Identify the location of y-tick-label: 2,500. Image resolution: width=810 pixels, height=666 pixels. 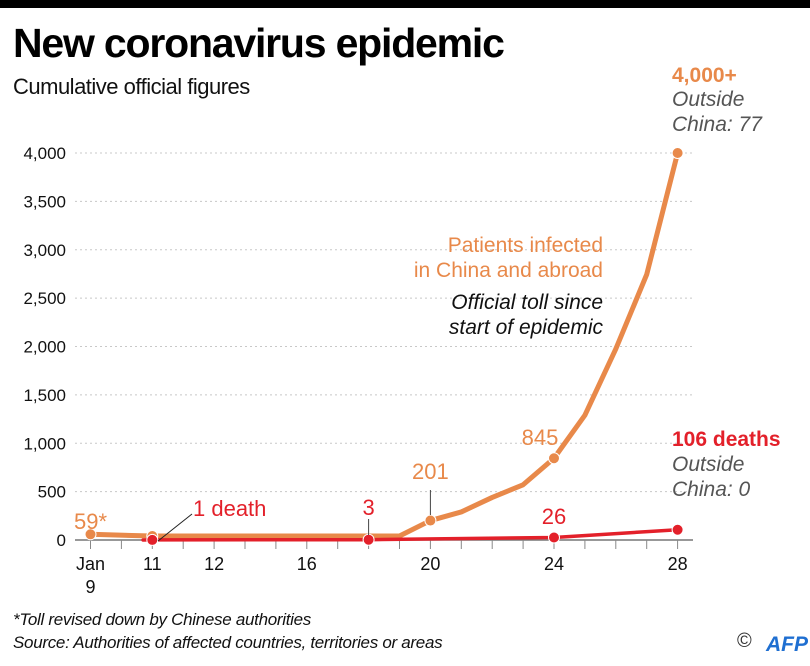
(44, 298).